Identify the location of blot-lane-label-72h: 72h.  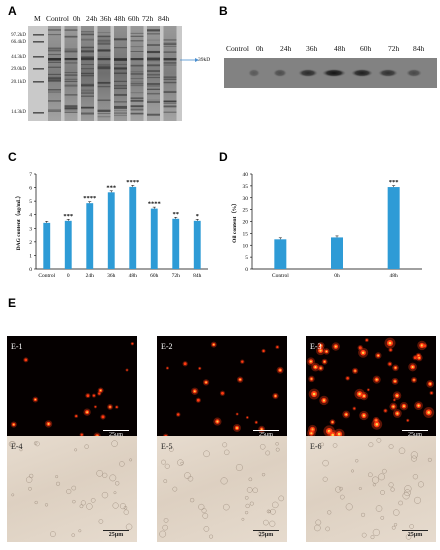
(394, 48).